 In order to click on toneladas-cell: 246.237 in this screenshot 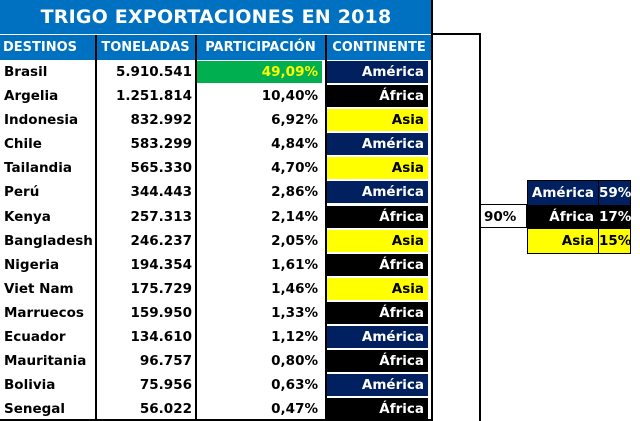, I will do `click(161, 240)`.